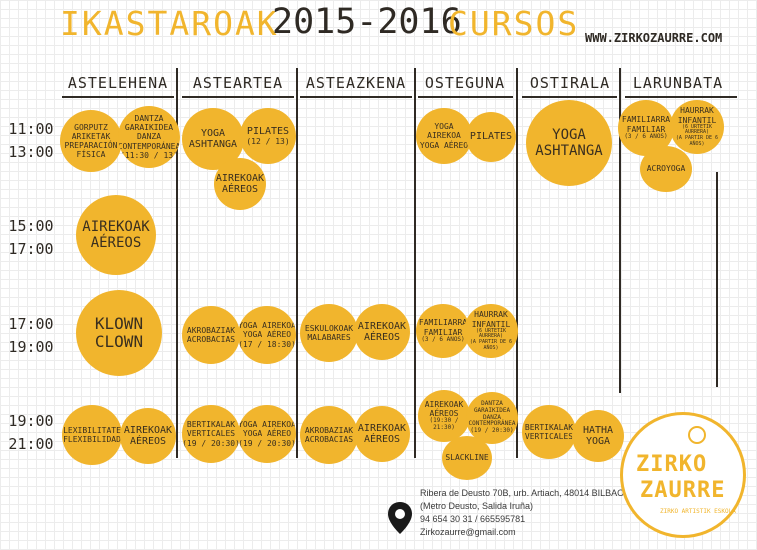 The height and width of the screenshot is (550, 757). I want to click on time-end: 19:00, so click(31, 347).